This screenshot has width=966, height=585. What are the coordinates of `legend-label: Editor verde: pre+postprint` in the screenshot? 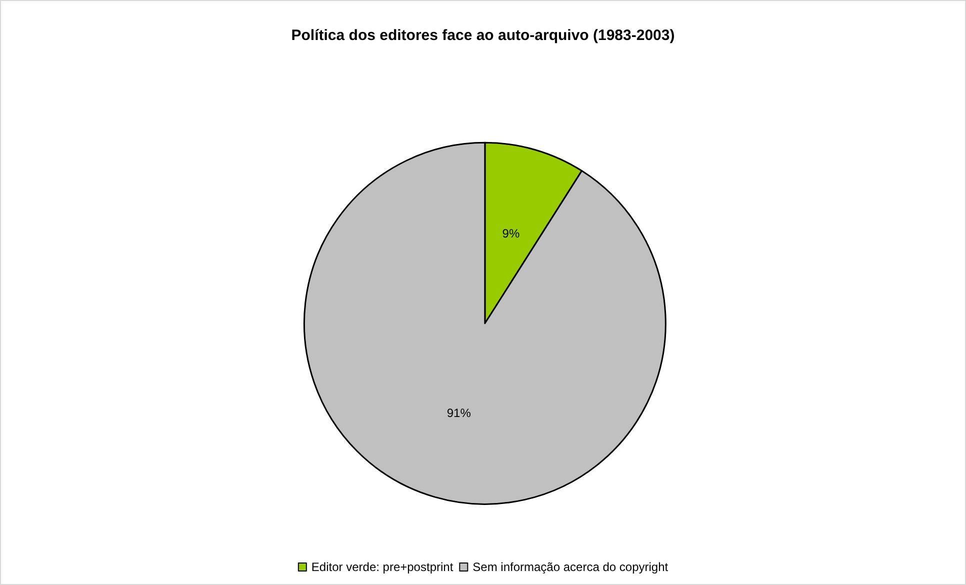 It's located at (382, 567).